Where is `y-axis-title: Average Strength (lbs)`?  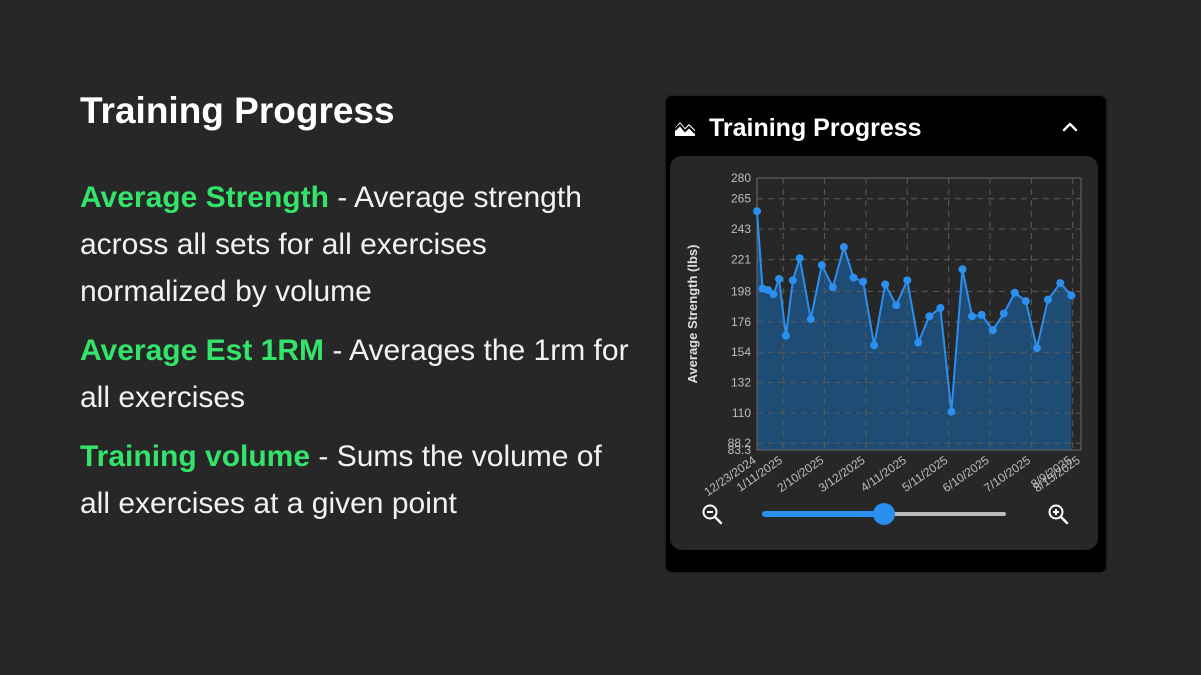 y-axis-title: Average Strength (lbs) is located at coordinates (692, 314).